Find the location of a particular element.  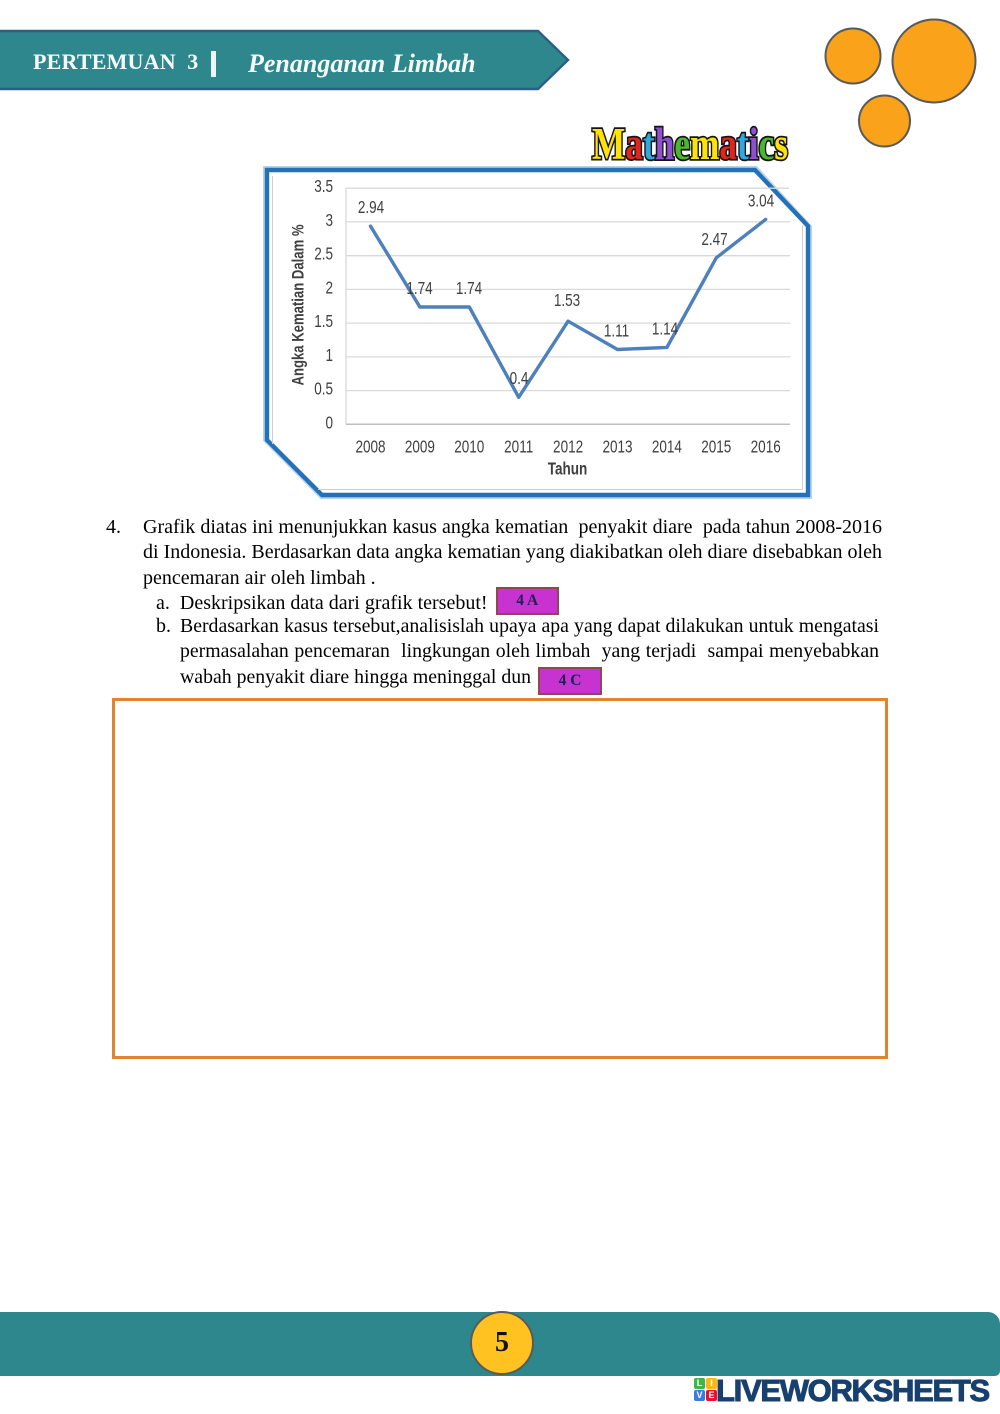

svg-text: 0.4 is located at coordinates (519, 378).